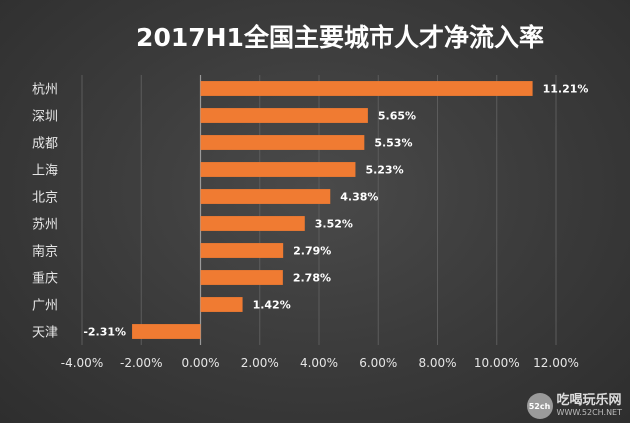 The height and width of the screenshot is (423, 630). I want to click on x-tick-label: 6.00%, so click(378, 363).